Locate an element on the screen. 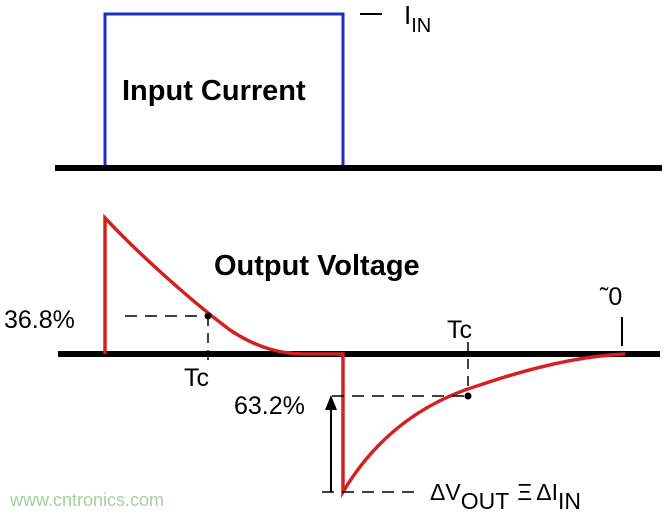 The width and height of the screenshot is (670, 517). delta-equation: ΔVOUT Ξ ΔIIN is located at coordinates (505, 496).